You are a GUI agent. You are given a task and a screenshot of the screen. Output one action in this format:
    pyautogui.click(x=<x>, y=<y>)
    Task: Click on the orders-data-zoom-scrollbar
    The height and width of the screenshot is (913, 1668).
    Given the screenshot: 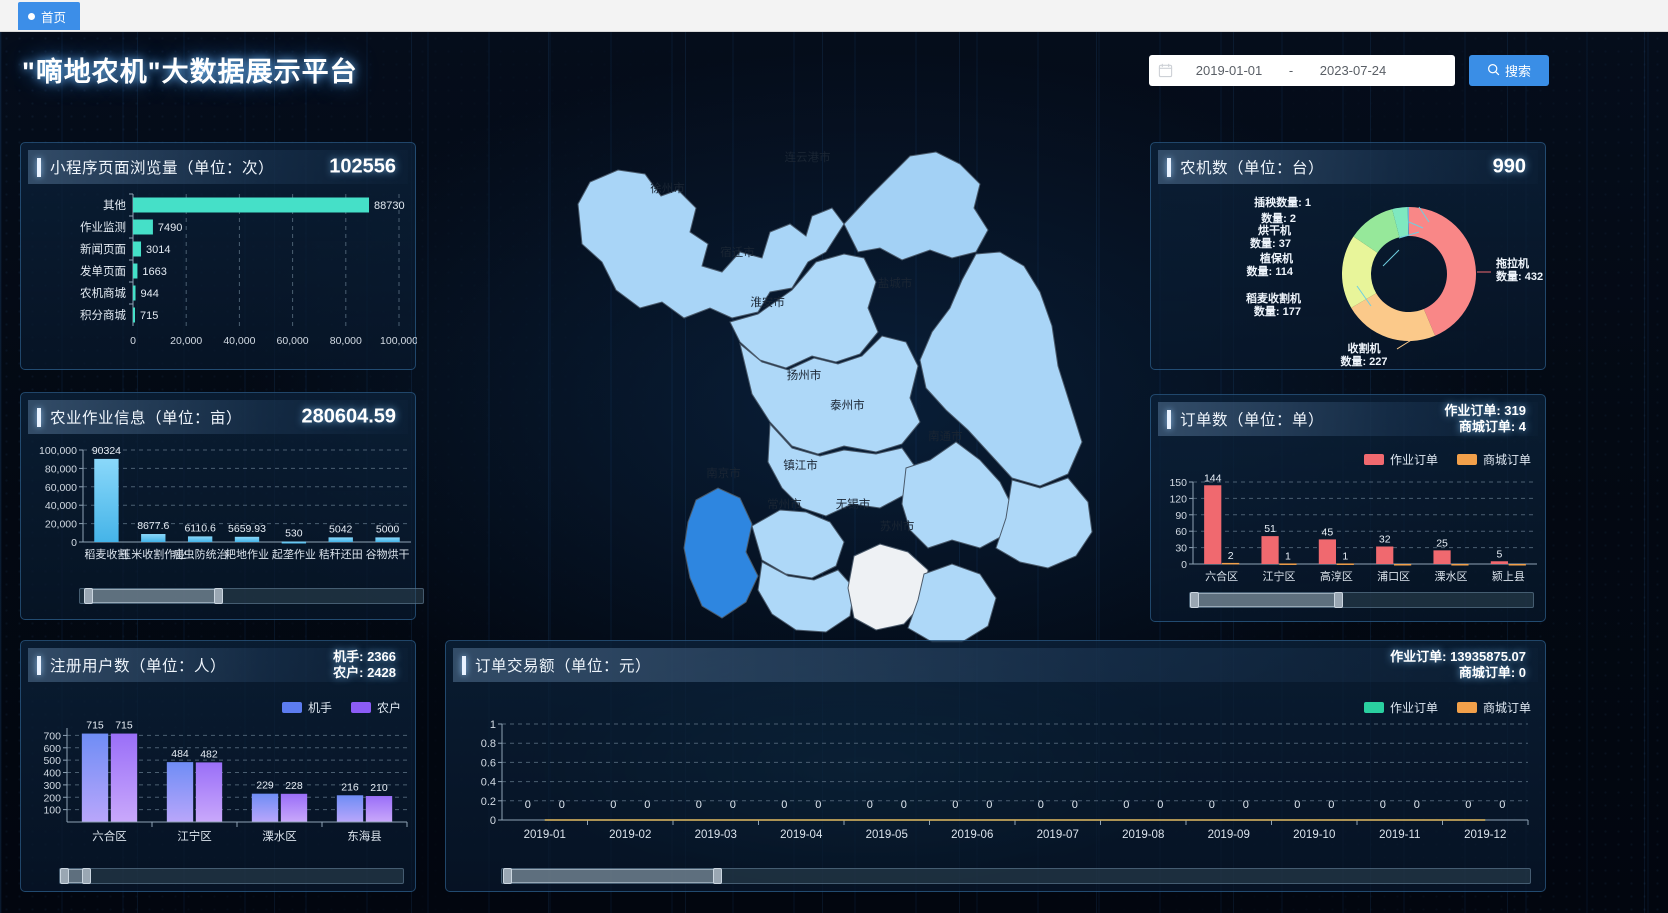 What is the action you would take?
    pyautogui.click(x=1361, y=600)
    